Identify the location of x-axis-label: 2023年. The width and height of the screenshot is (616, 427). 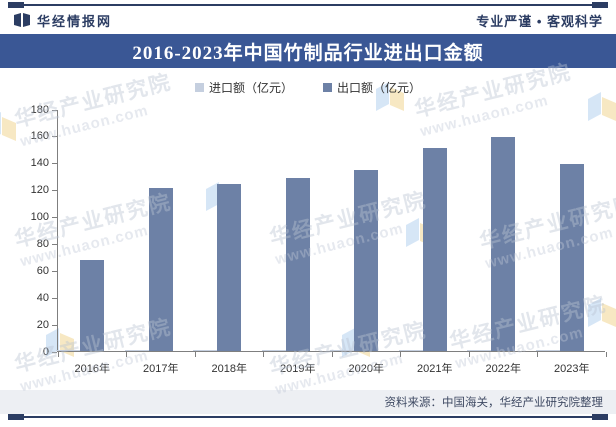
(572, 369).